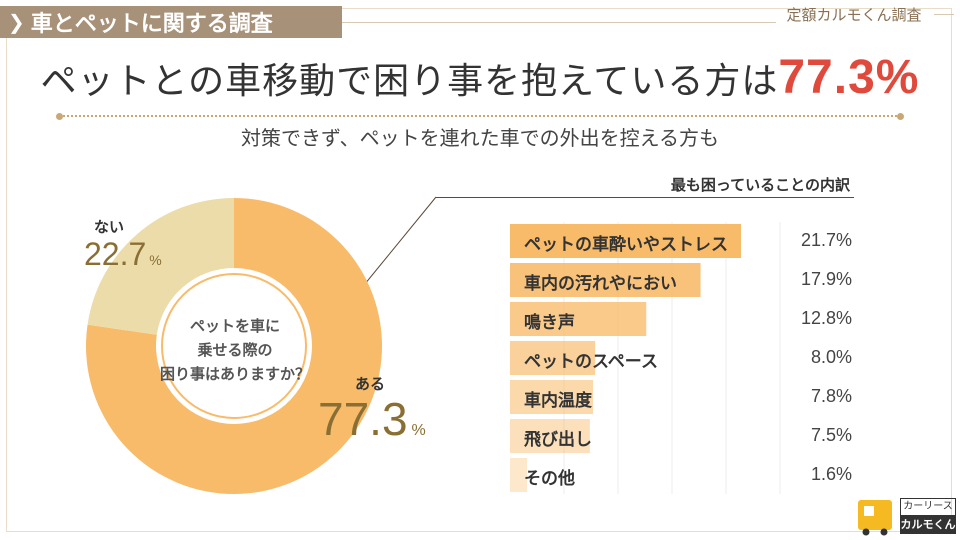 The image size is (960, 540). What do you see at coordinates (480, 138) in the screenshot?
I see `subtitle: 対策できず、ペットを連れた車での外出を控える方も` at bounding box center [480, 138].